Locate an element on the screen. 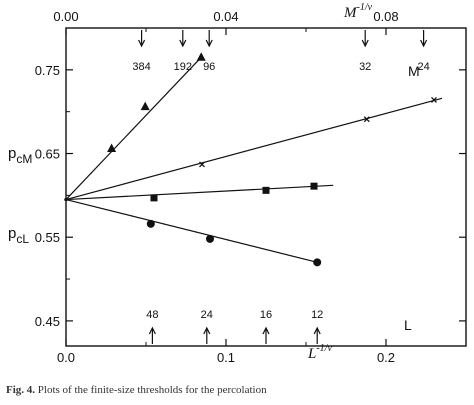 The height and width of the screenshot is (405, 474). y-axis-tick-label: 0.65 is located at coordinates (47, 154).